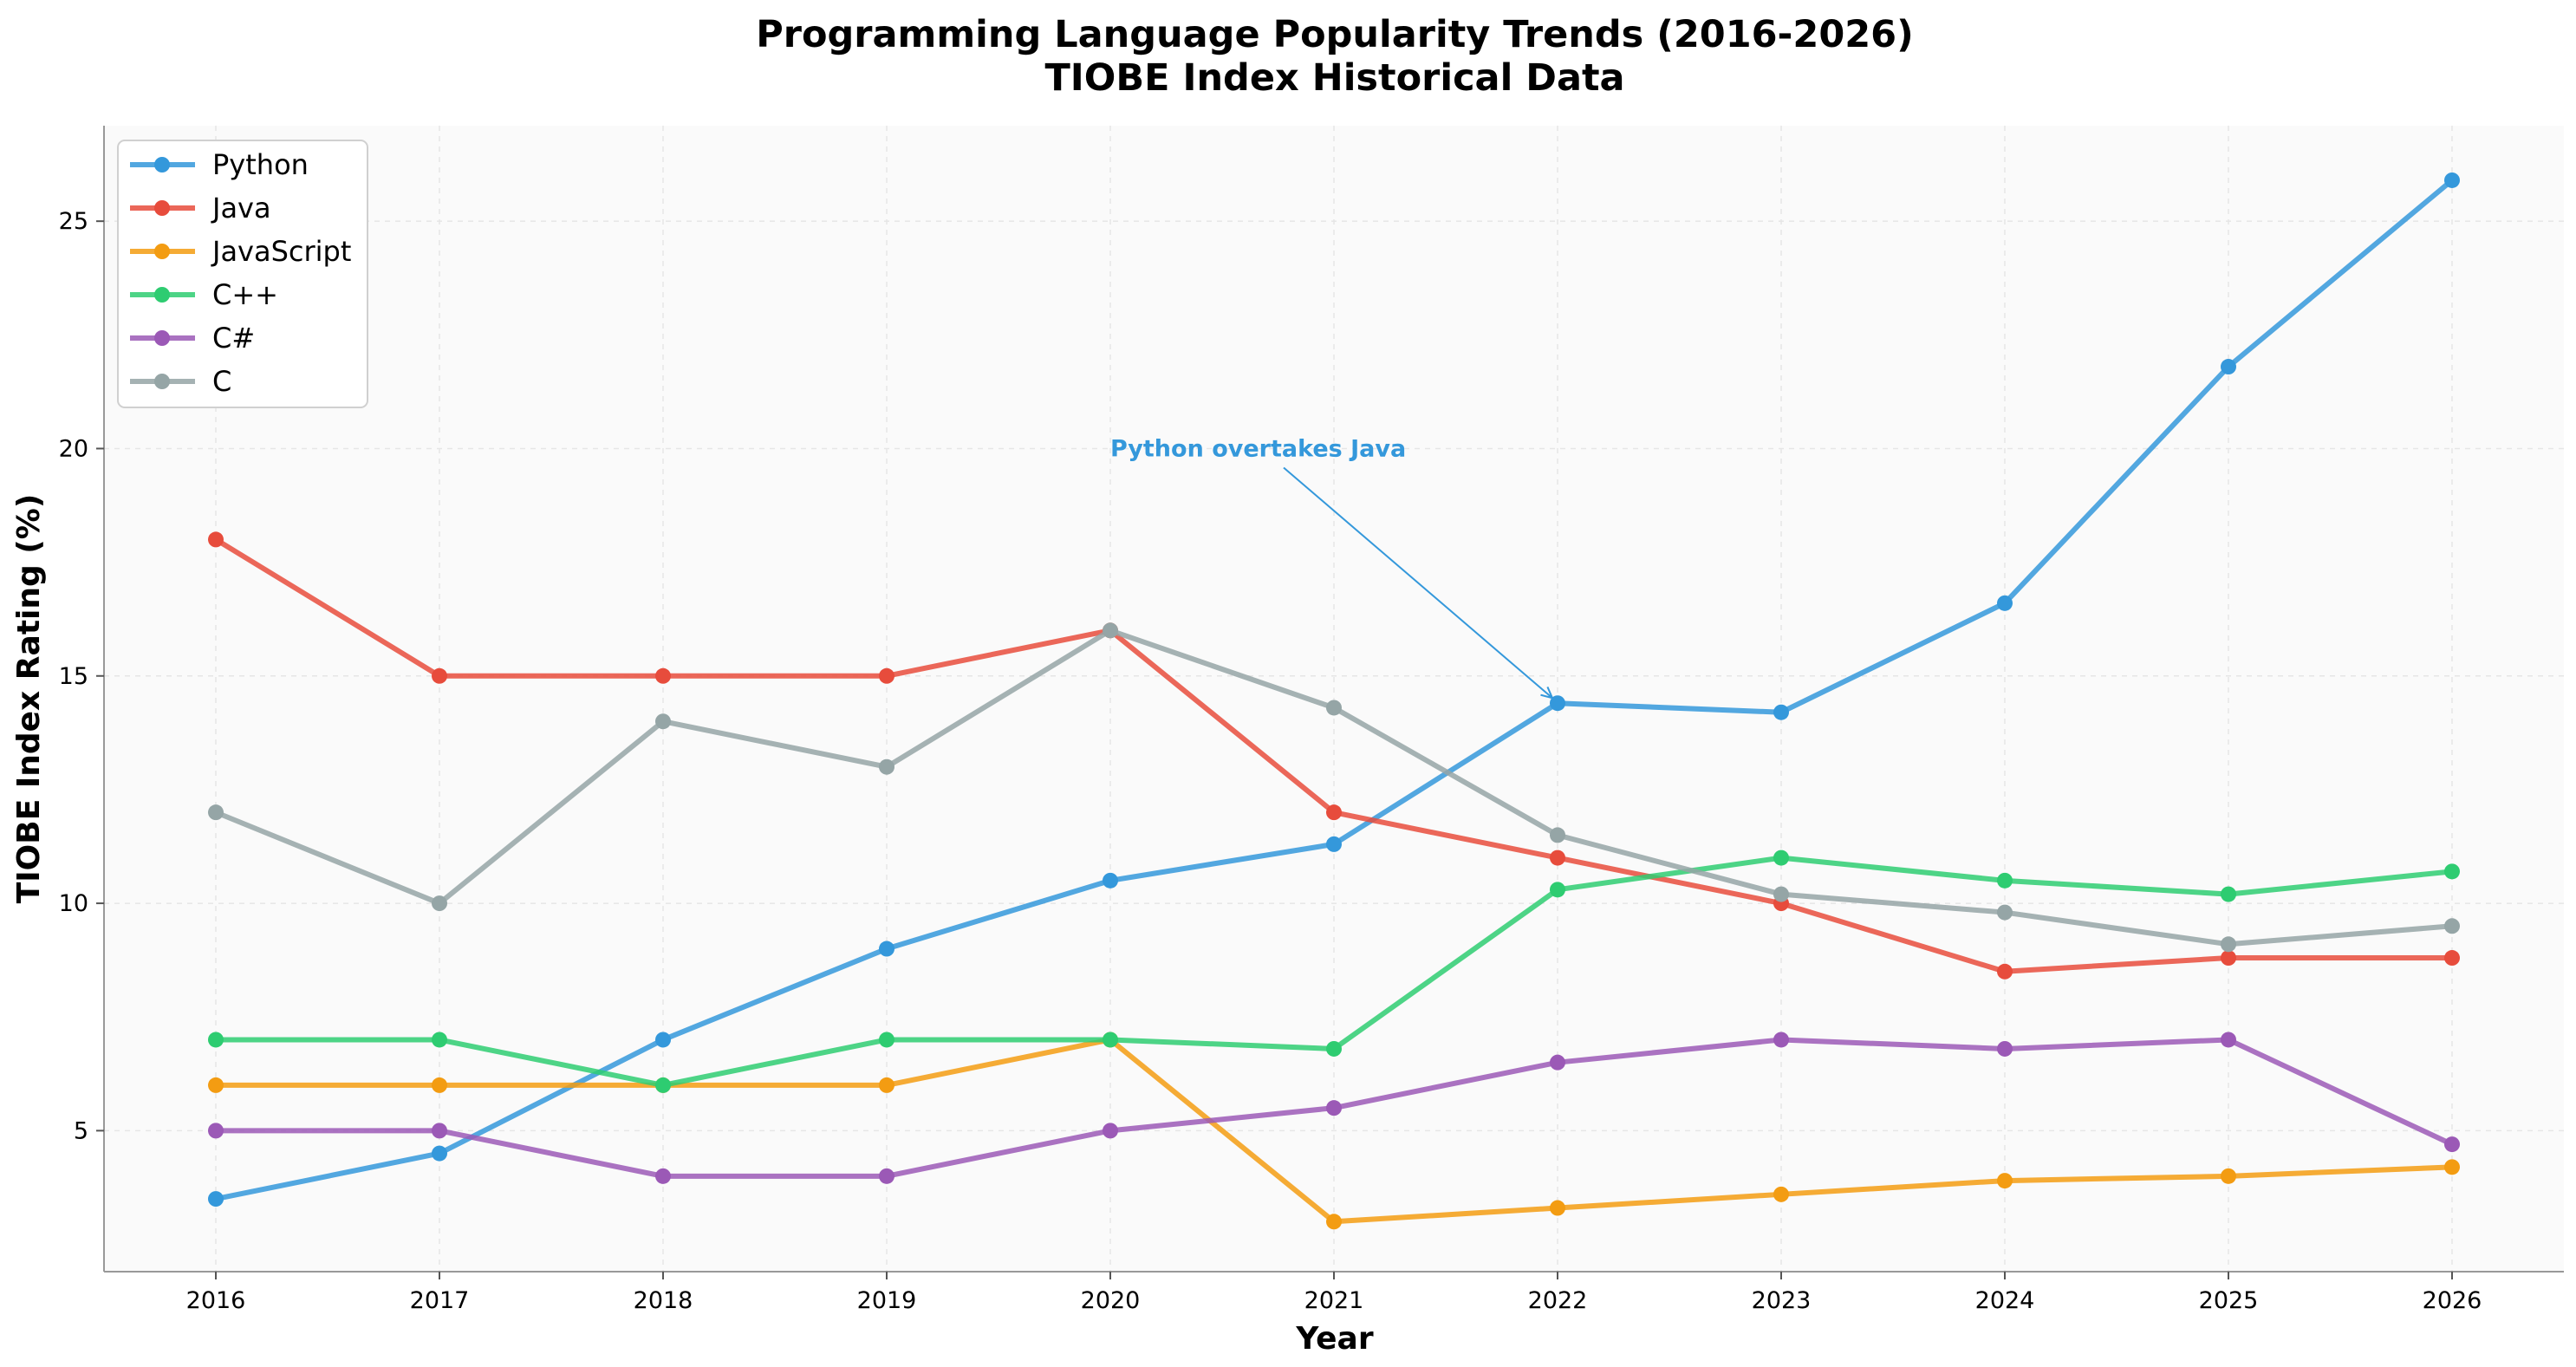 The image size is (2576, 1367). Describe the element at coordinates (1332, 567) in the screenshot. I see `annotation: Python overtakes Java` at that location.